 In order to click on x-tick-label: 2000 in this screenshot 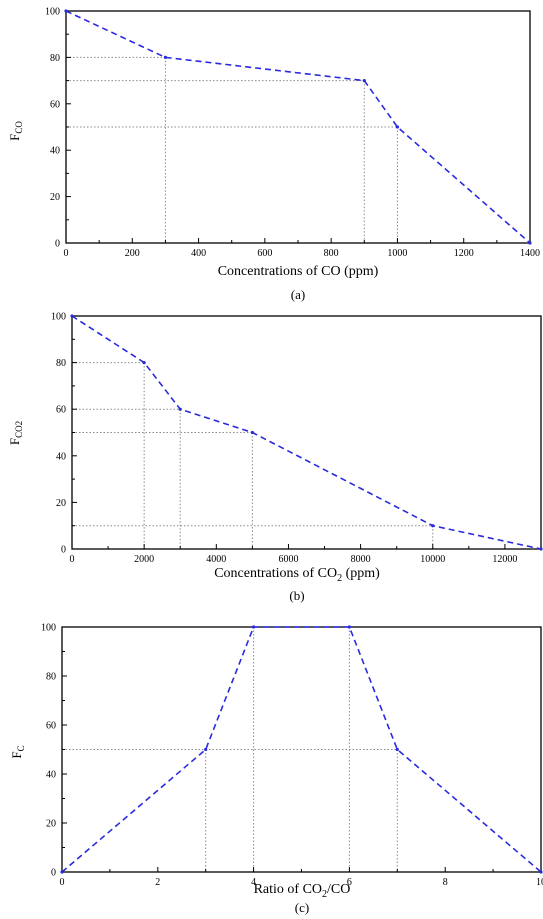, I will do `click(144, 559)`.